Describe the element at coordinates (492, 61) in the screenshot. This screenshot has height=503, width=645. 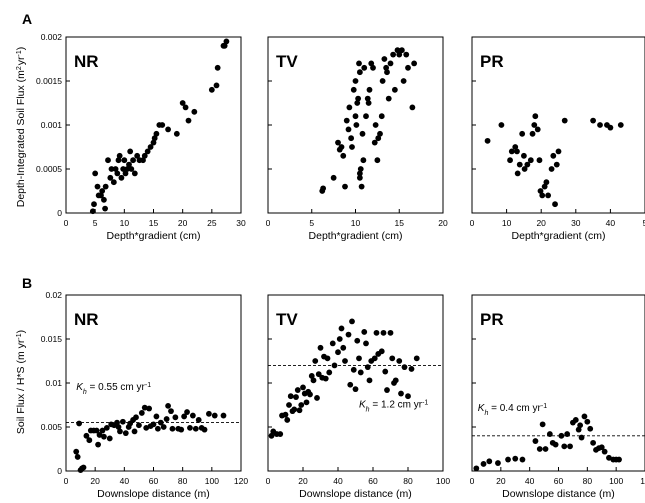
I see `panel-title: PR` at that location.